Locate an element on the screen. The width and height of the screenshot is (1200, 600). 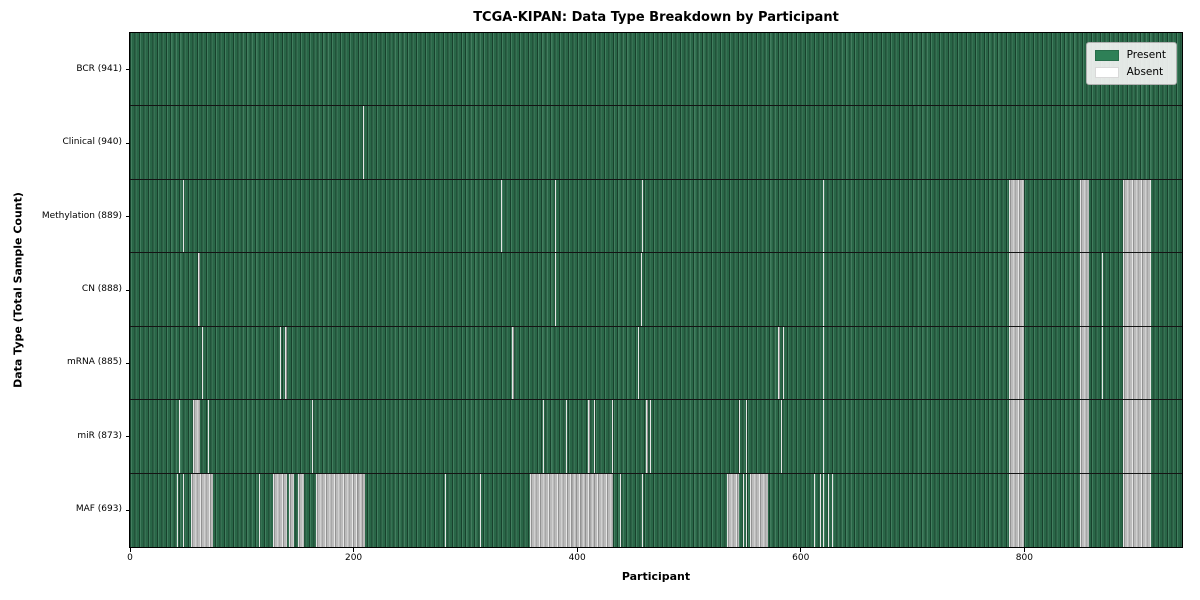
legend-entry-present: Present is located at coordinates (1130, 55).